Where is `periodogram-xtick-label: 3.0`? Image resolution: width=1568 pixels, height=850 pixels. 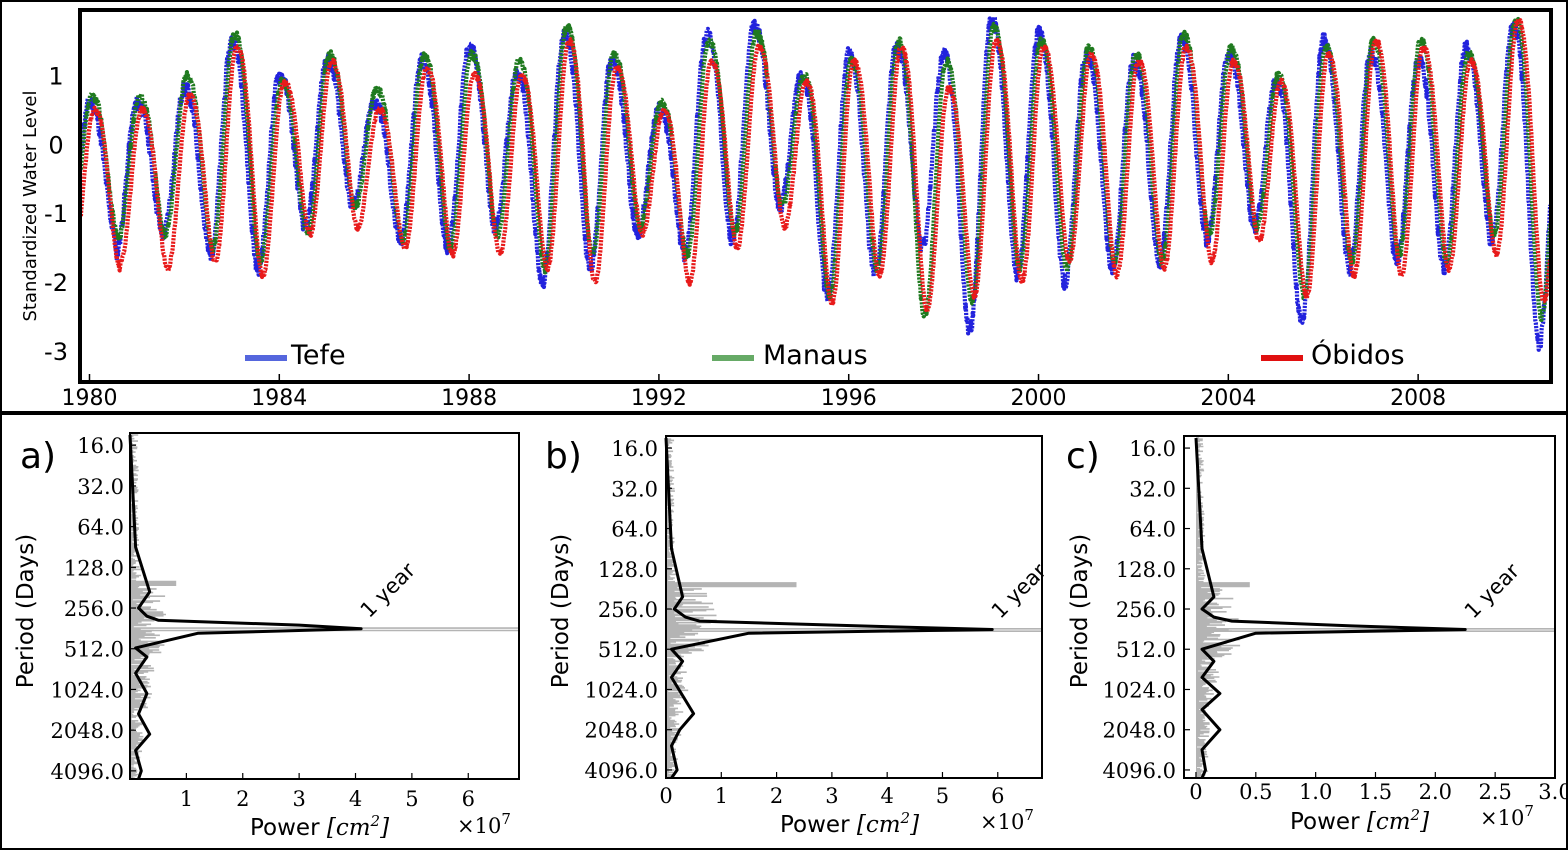 periodogram-xtick-label: 3.0 is located at coordinates (1553, 792).